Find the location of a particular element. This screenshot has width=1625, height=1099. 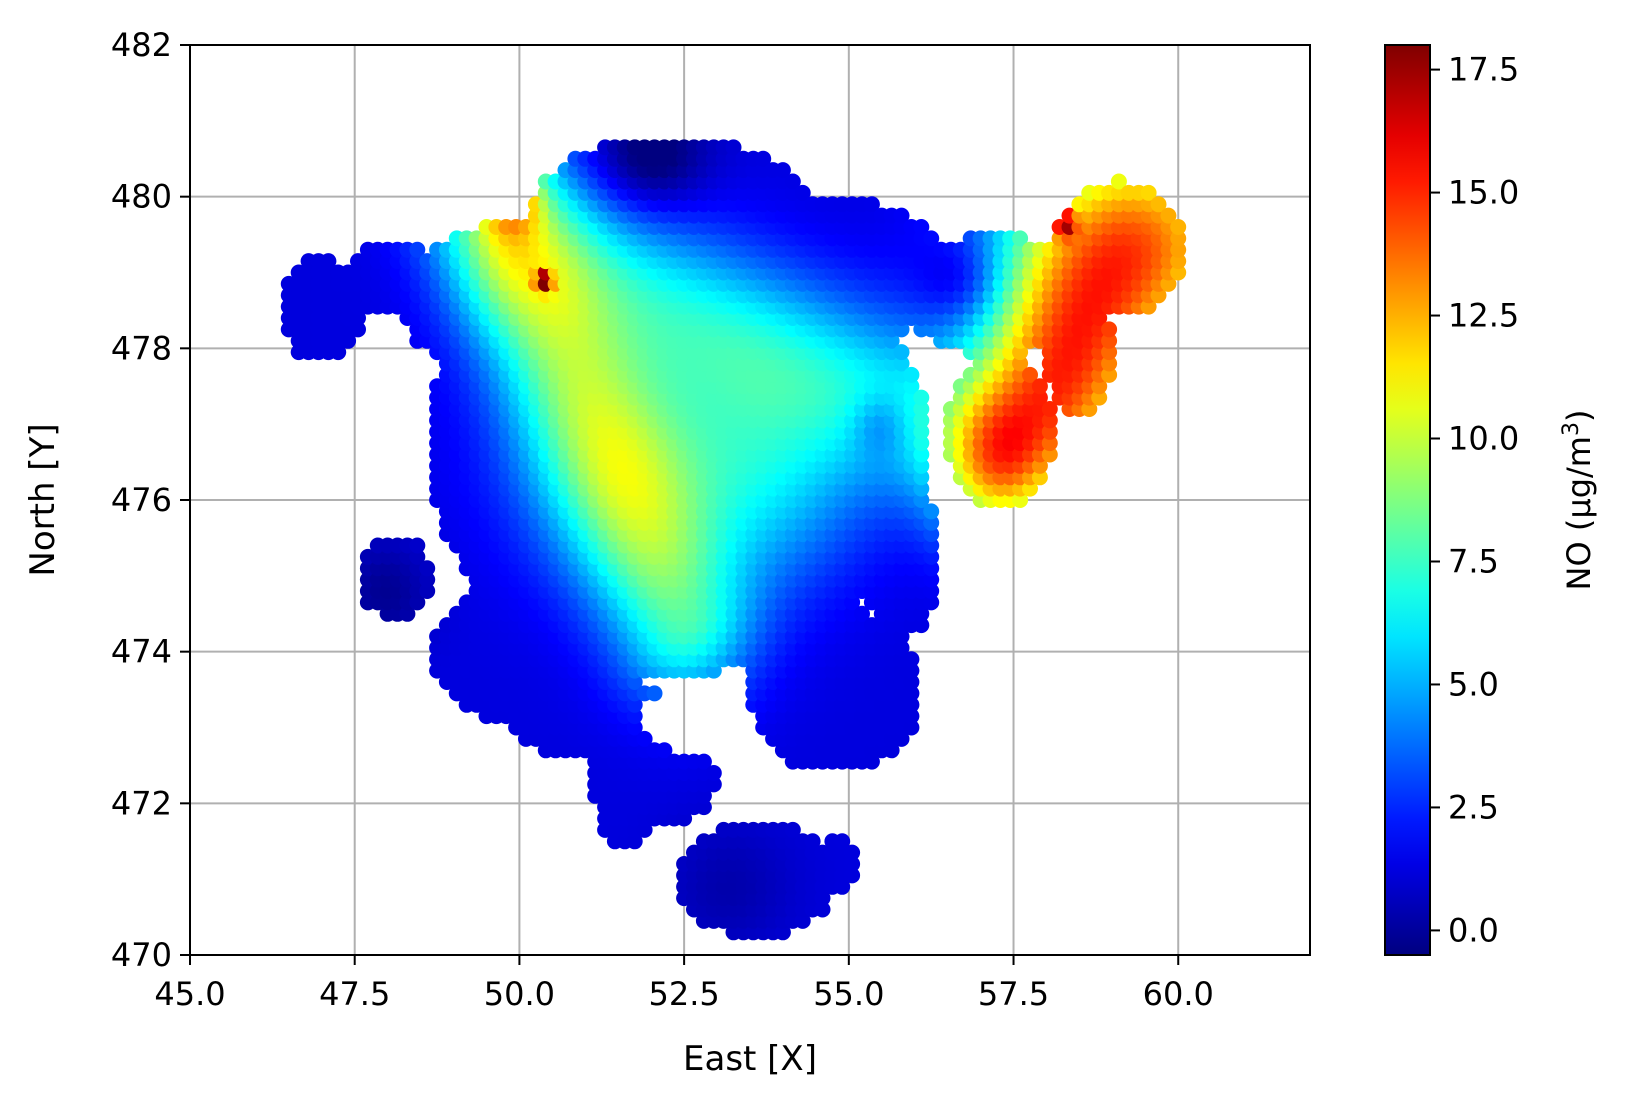

y-tick-label: 470 is located at coordinates (141, 955).